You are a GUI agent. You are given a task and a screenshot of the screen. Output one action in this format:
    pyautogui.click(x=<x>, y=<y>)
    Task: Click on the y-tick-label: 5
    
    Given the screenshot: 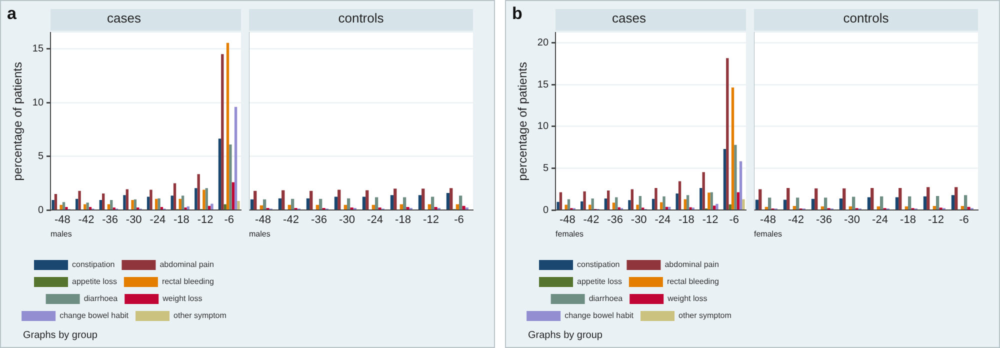 What is the action you would take?
    pyautogui.click(x=545, y=168)
    